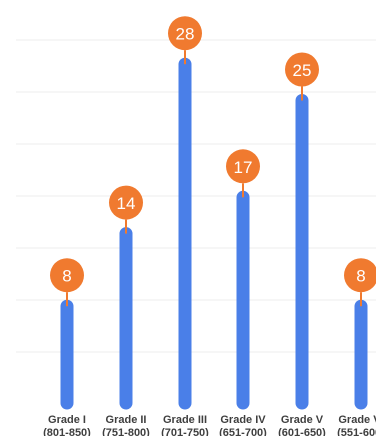 The height and width of the screenshot is (436, 376). Describe the element at coordinates (67, 431) in the screenshot. I see `tick-label-range: (801-850)` at that location.